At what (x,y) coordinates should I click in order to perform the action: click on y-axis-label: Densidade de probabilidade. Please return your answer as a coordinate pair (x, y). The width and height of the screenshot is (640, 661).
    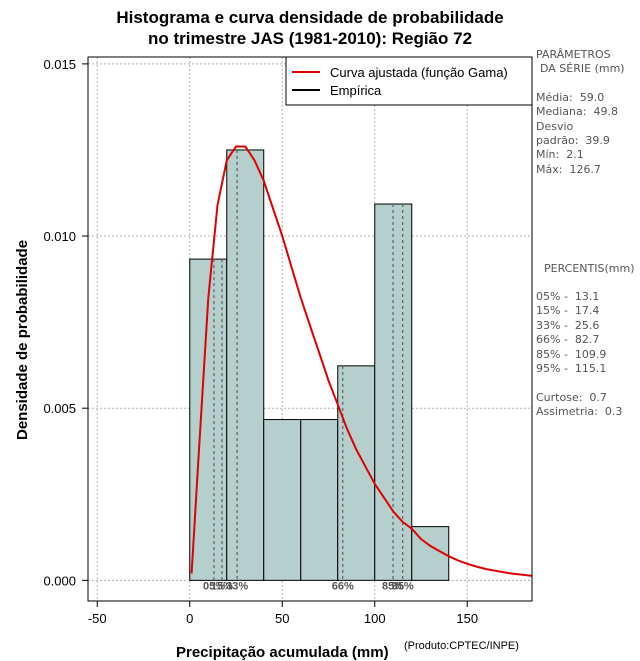
    Looking at the image, I should click on (22, 339).